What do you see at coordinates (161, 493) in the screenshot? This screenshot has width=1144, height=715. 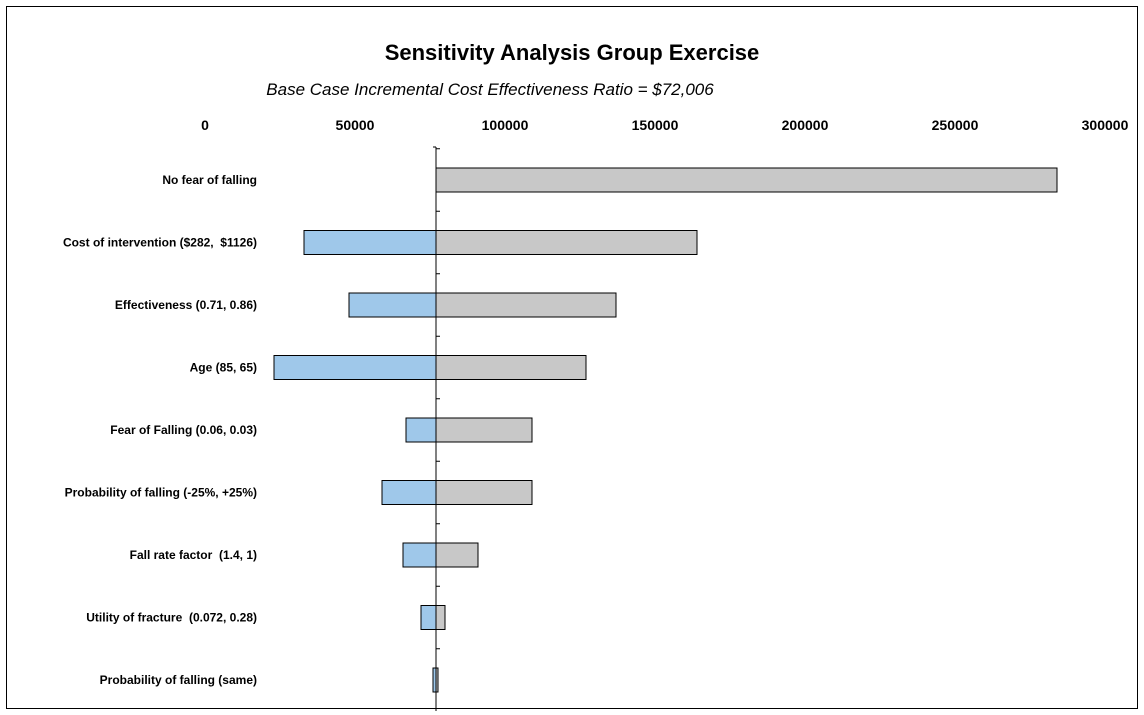 I see `category-label: Probability of falling (-25%, +25%)` at bounding box center [161, 493].